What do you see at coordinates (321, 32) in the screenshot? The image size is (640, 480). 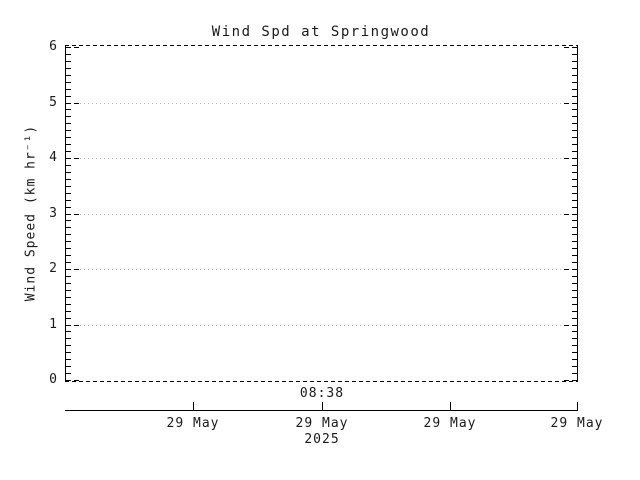 I see `chart-title: Wind Spd at Springwood` at bounding box center [321, 32].